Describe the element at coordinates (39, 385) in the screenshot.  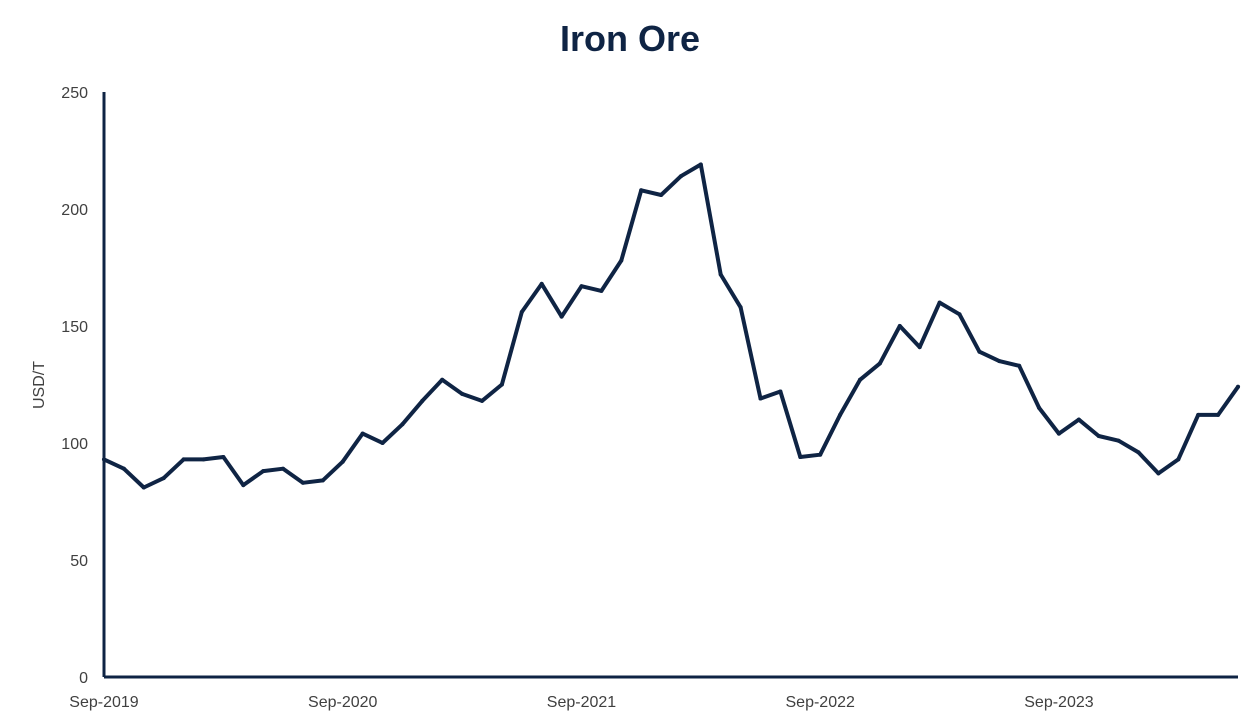
I see `y-axis-title: USD/T` at that location.